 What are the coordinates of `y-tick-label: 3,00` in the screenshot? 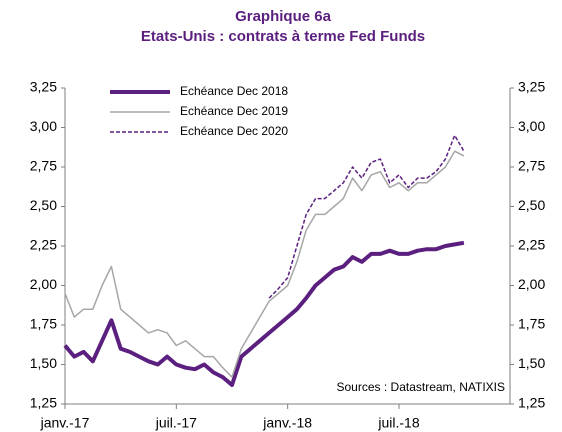 It's located at (43, 126).